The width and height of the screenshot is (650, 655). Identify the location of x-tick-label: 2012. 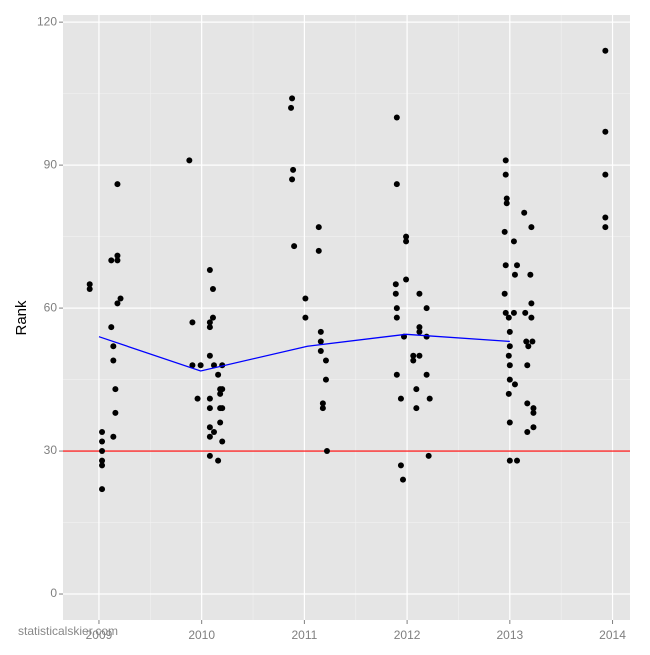
(407, 635).